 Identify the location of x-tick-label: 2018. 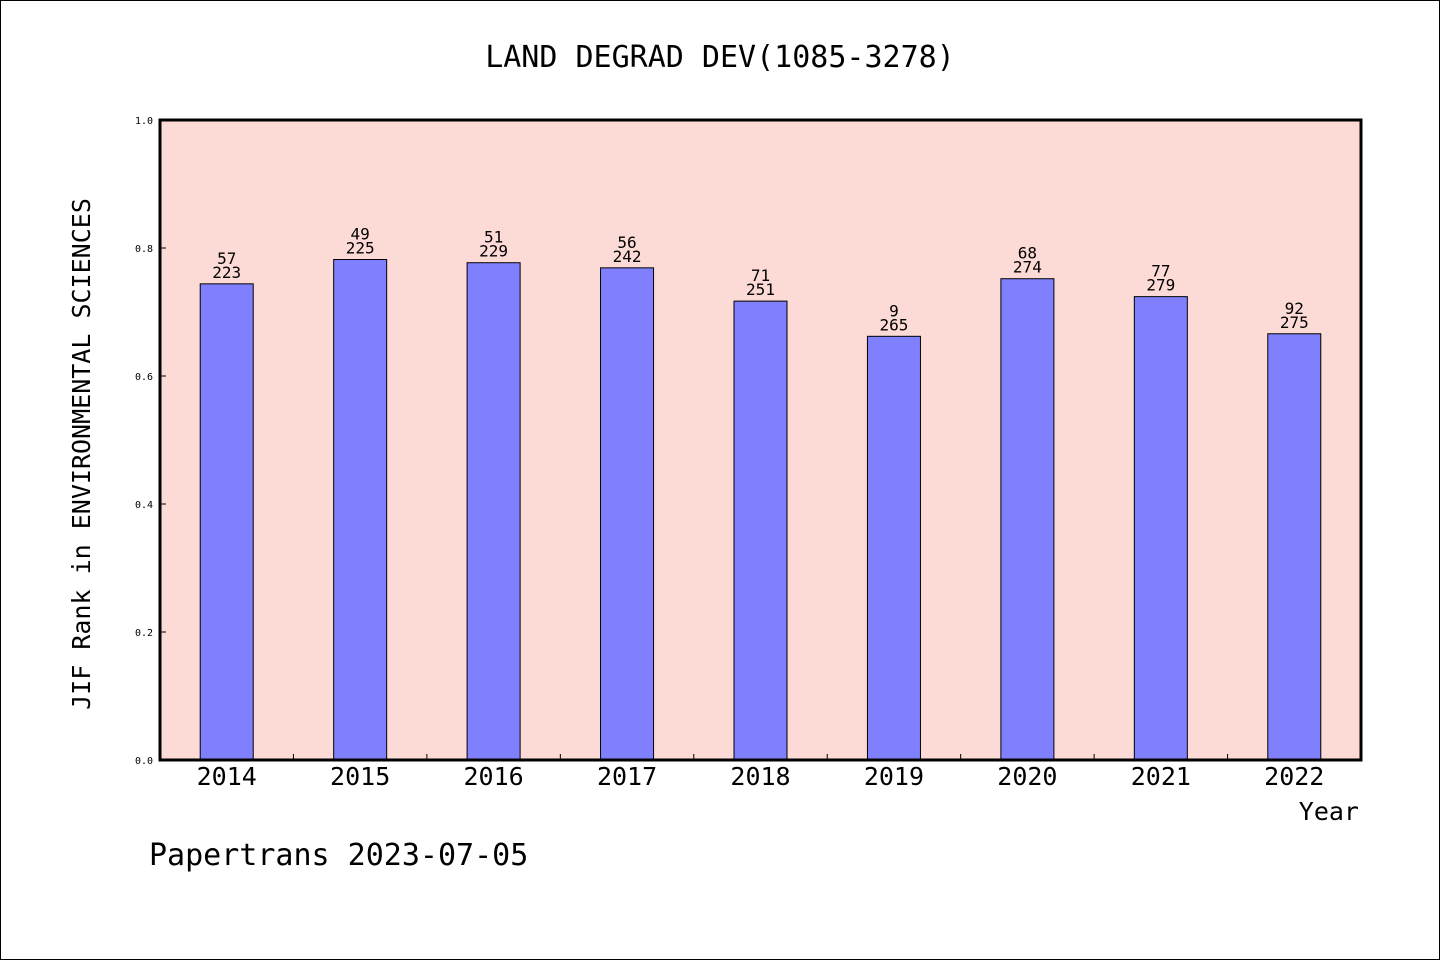
(760, 776).